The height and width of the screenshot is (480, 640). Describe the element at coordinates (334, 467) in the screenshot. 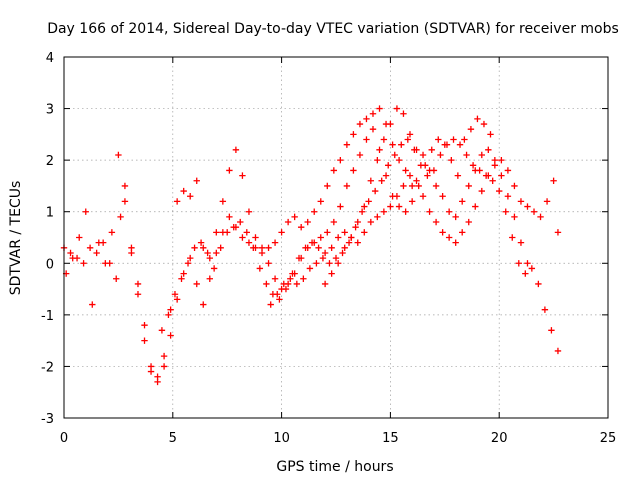

I see `x-axis-label: GPS time / hours` at that location.